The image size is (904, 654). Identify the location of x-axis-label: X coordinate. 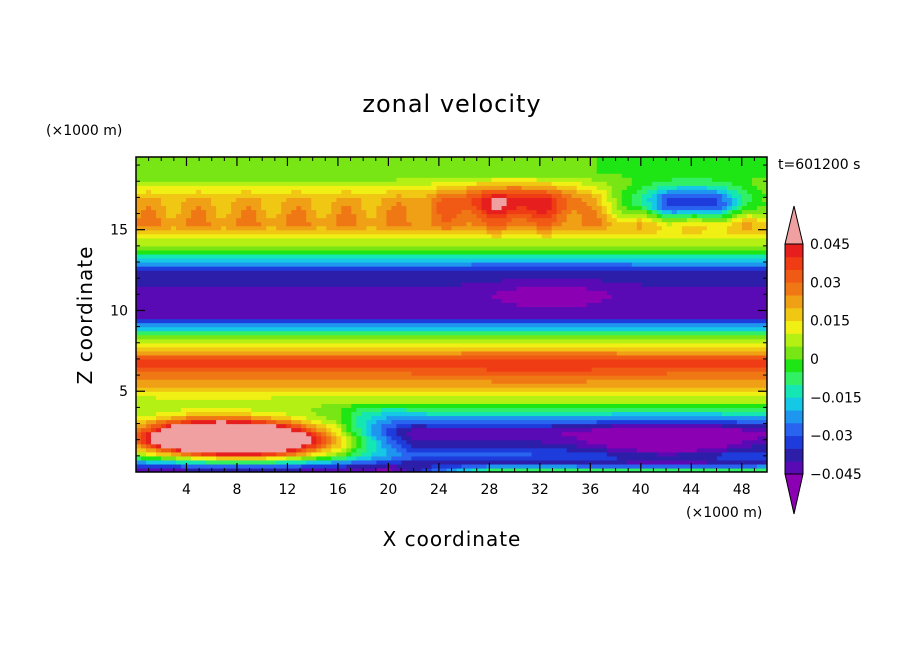
(452, 539).